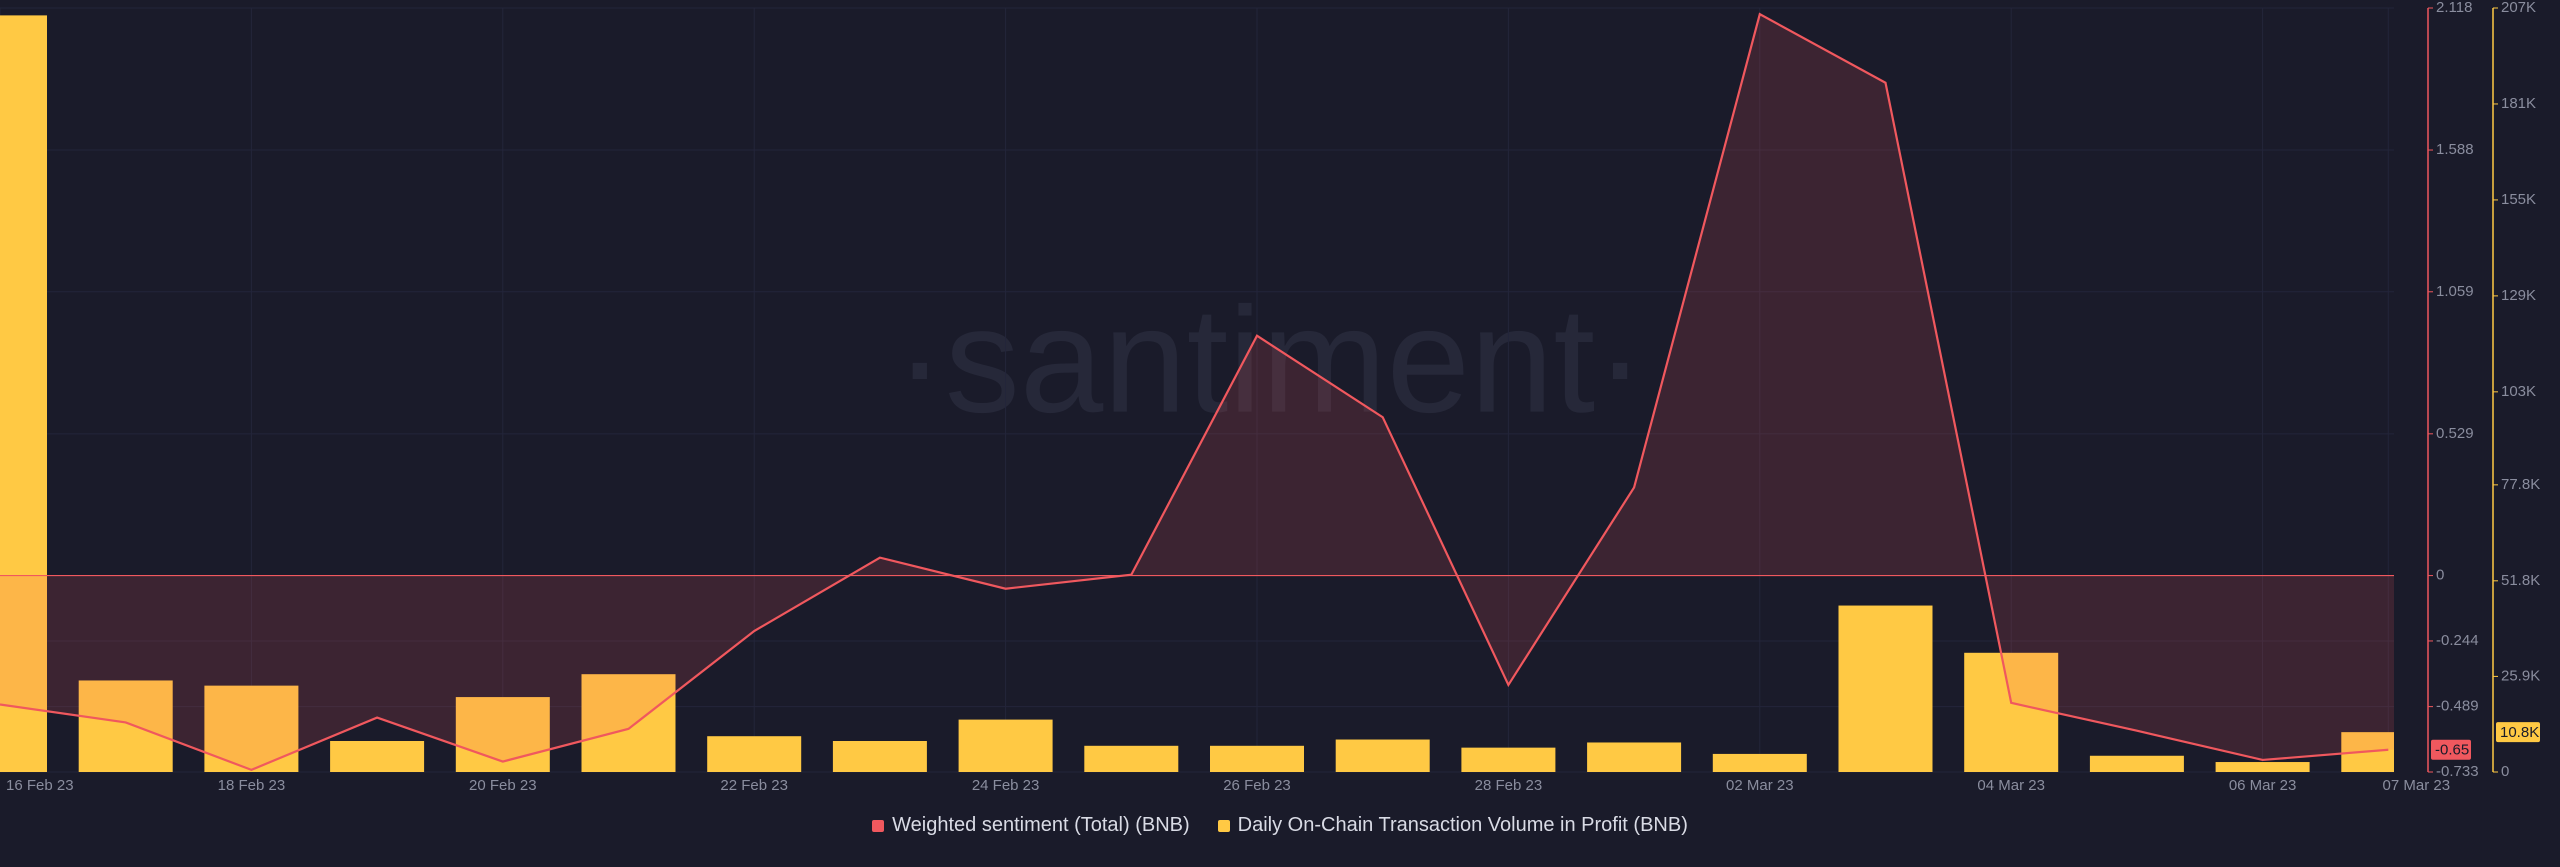 The width and height of the screenshot is (2560, 867). I want to click on x-tick-label: 16 Feb 23, so click(40, 785).